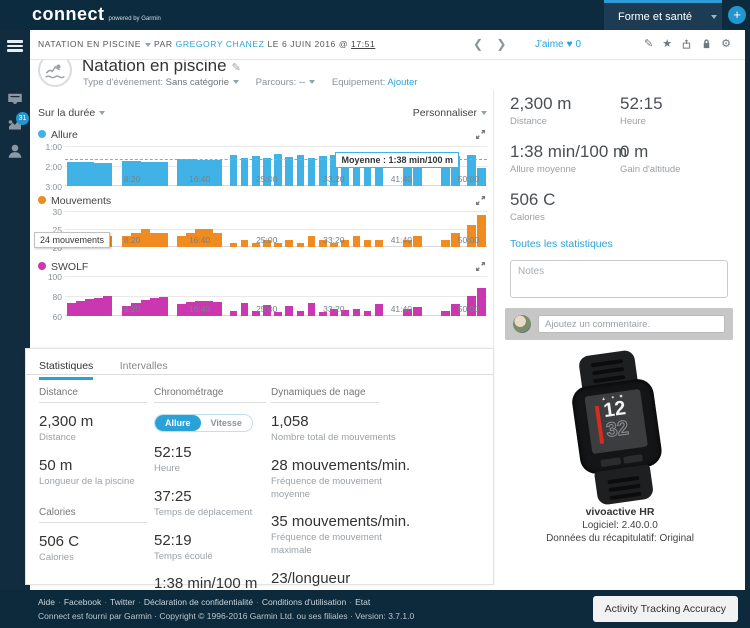 The width and height of the screenshot is (750, 628). I want to click on event-type-dropdown: Type d'événement: Sans catégorie, so click(161, 82).